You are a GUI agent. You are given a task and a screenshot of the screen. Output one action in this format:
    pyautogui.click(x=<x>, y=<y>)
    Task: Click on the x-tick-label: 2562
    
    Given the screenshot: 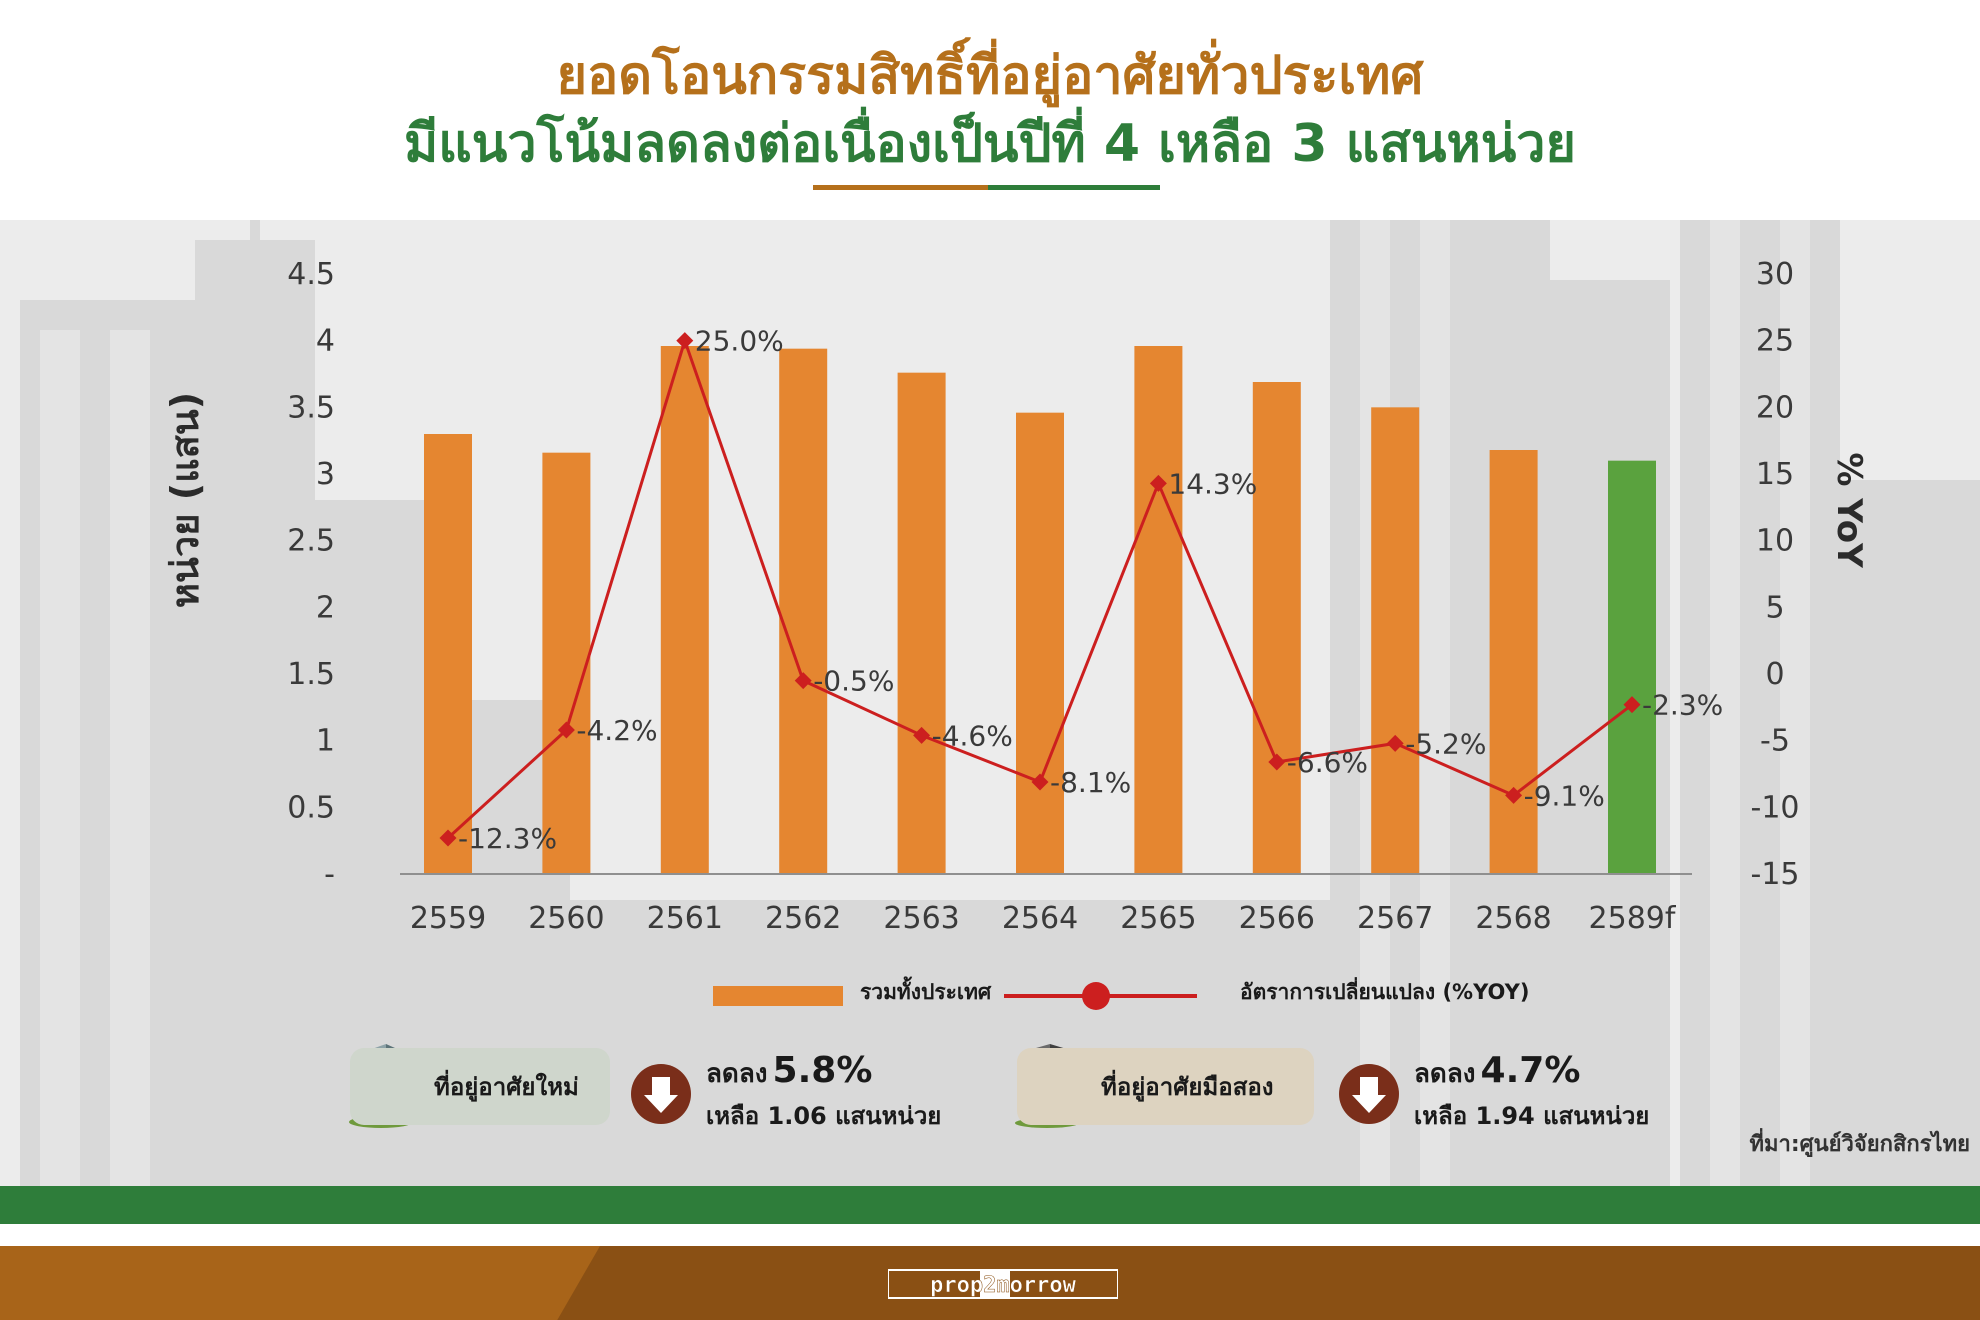 What is the action you would take?
    pyautogui.click(x=803, y=918)
    